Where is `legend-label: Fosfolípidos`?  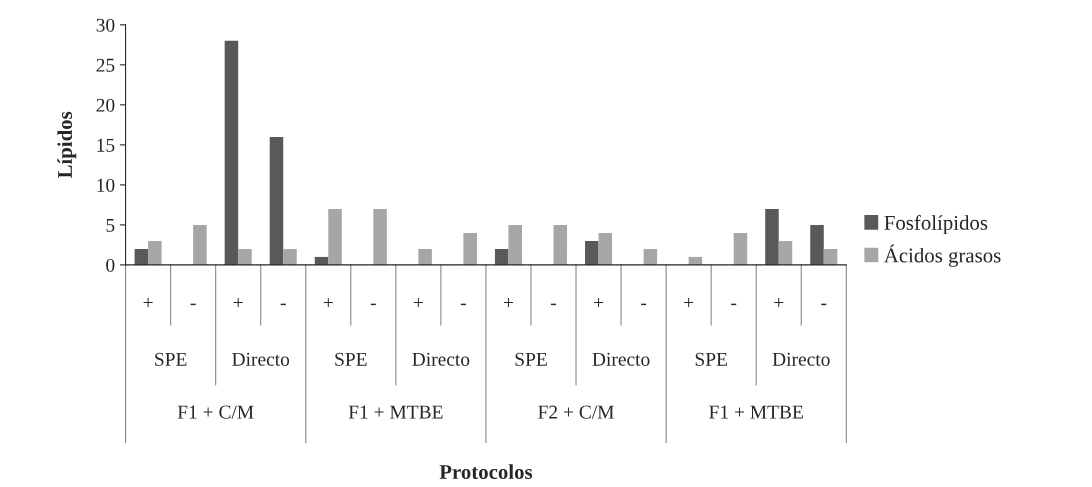
legend-label: Fosfolípidos is located at coordinates (936, 225).